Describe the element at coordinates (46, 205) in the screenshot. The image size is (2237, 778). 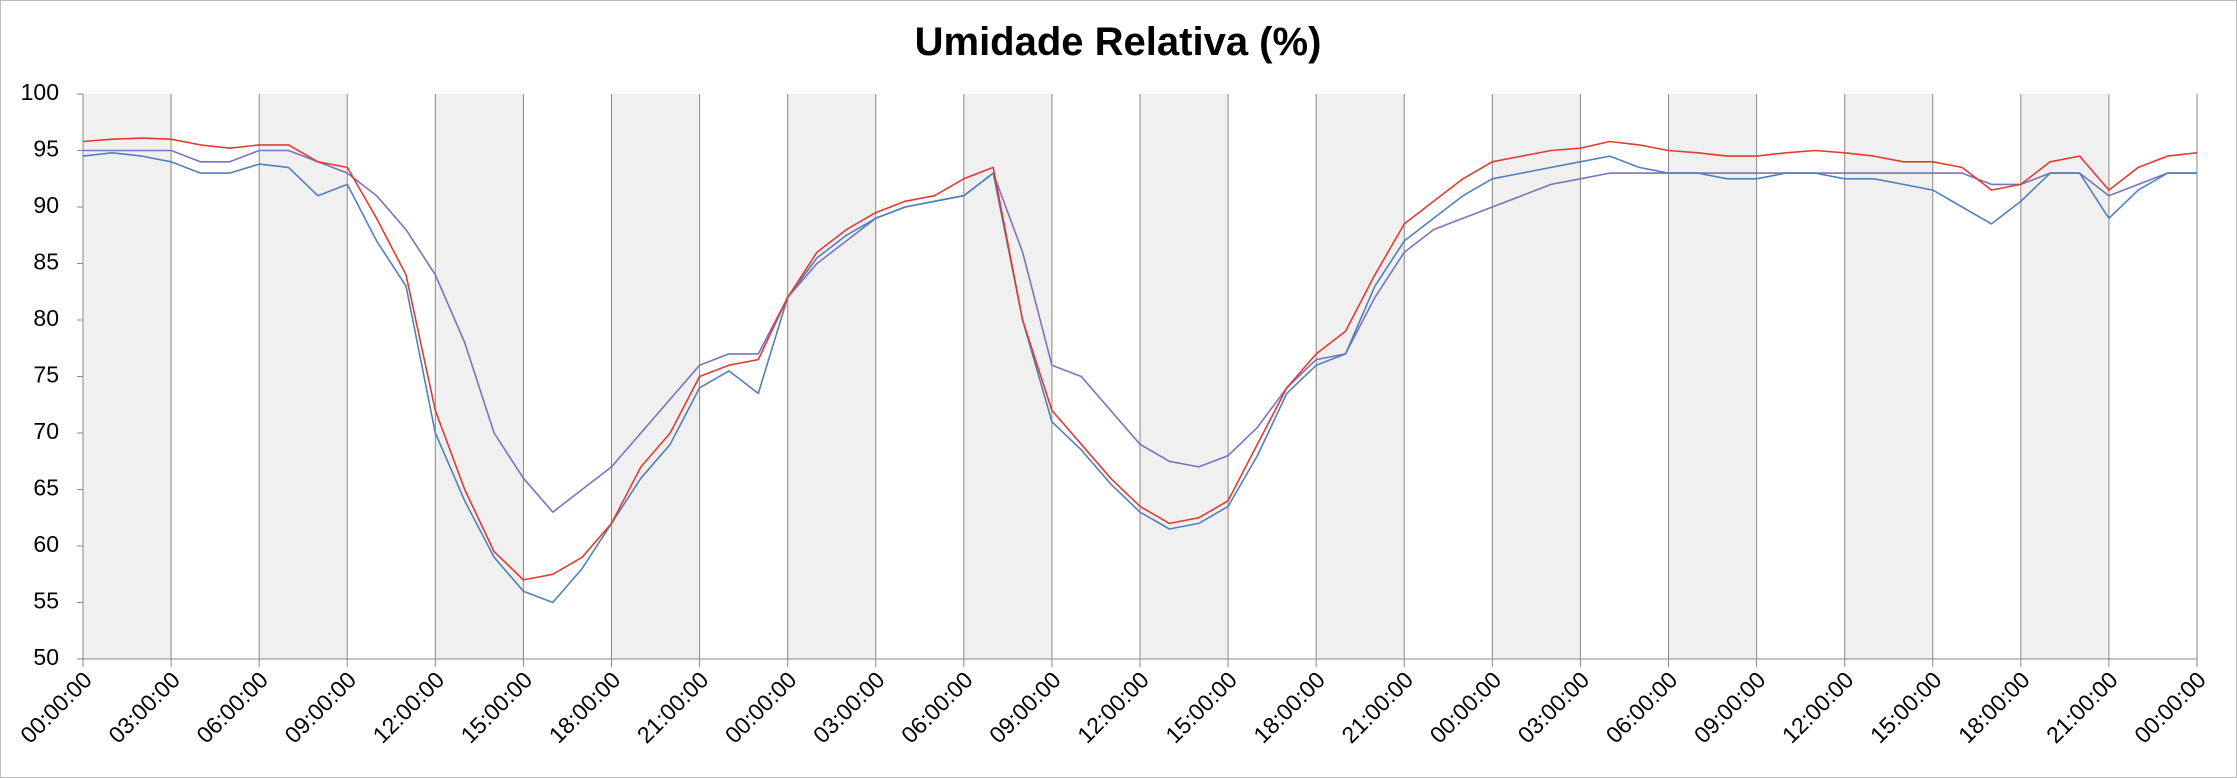
I see `y-tick-label: 90` at that location.